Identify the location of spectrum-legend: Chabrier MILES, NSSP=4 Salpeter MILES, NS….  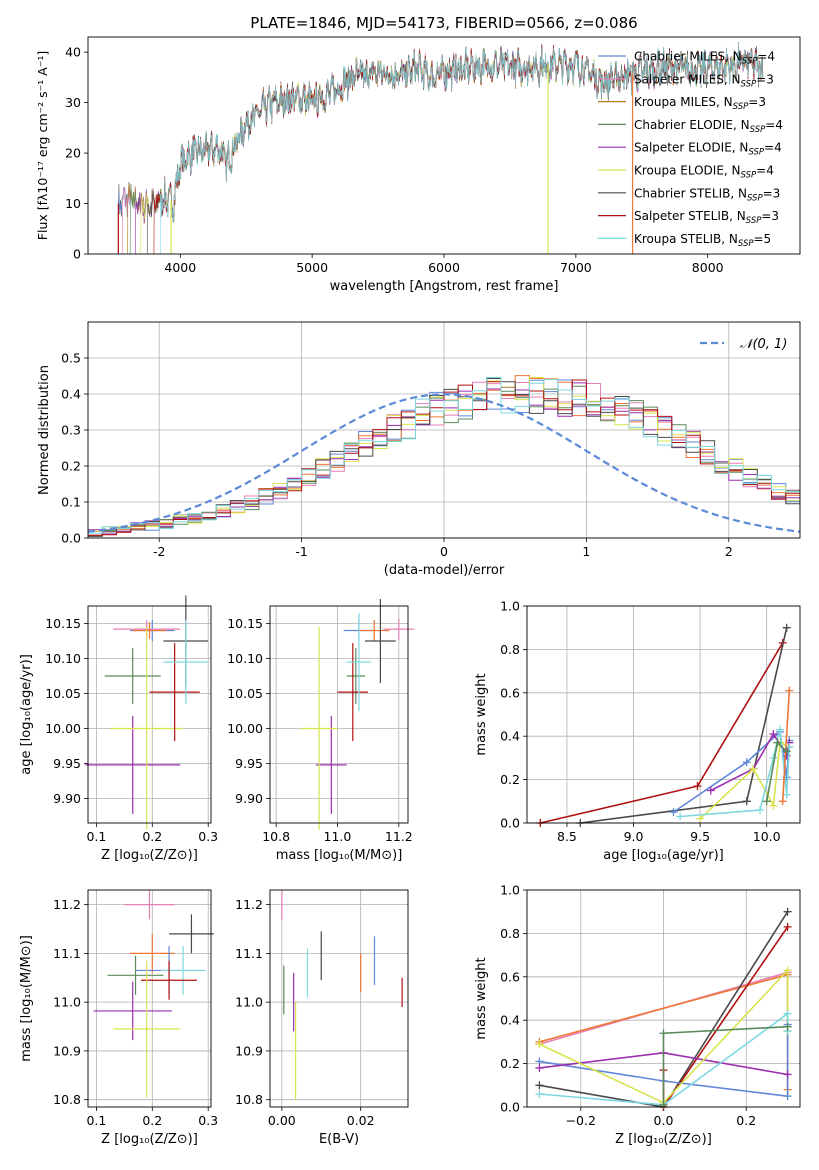
(690, 149).